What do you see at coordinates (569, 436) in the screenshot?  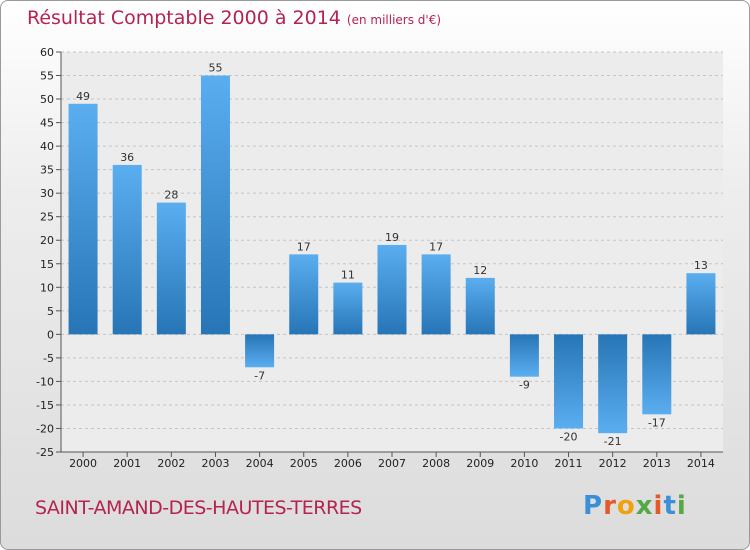 I see `data-label-2011: -20` at bounding box center [569, 436].